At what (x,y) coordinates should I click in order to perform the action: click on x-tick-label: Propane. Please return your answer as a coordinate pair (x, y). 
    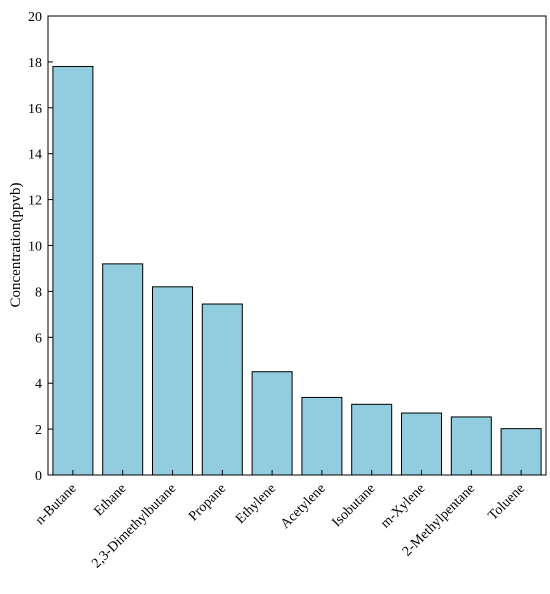
    Looking at the image, I should click on (207, 502).